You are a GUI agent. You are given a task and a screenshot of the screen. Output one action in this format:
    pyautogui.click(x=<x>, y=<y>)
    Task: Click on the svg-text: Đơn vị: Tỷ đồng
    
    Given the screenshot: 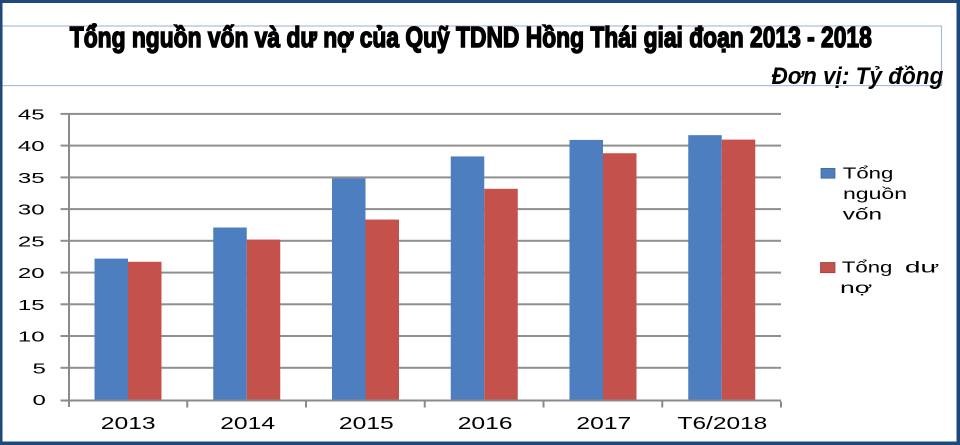 What is the action you would take?
    pyautogui.click(x=858, y=75)
    